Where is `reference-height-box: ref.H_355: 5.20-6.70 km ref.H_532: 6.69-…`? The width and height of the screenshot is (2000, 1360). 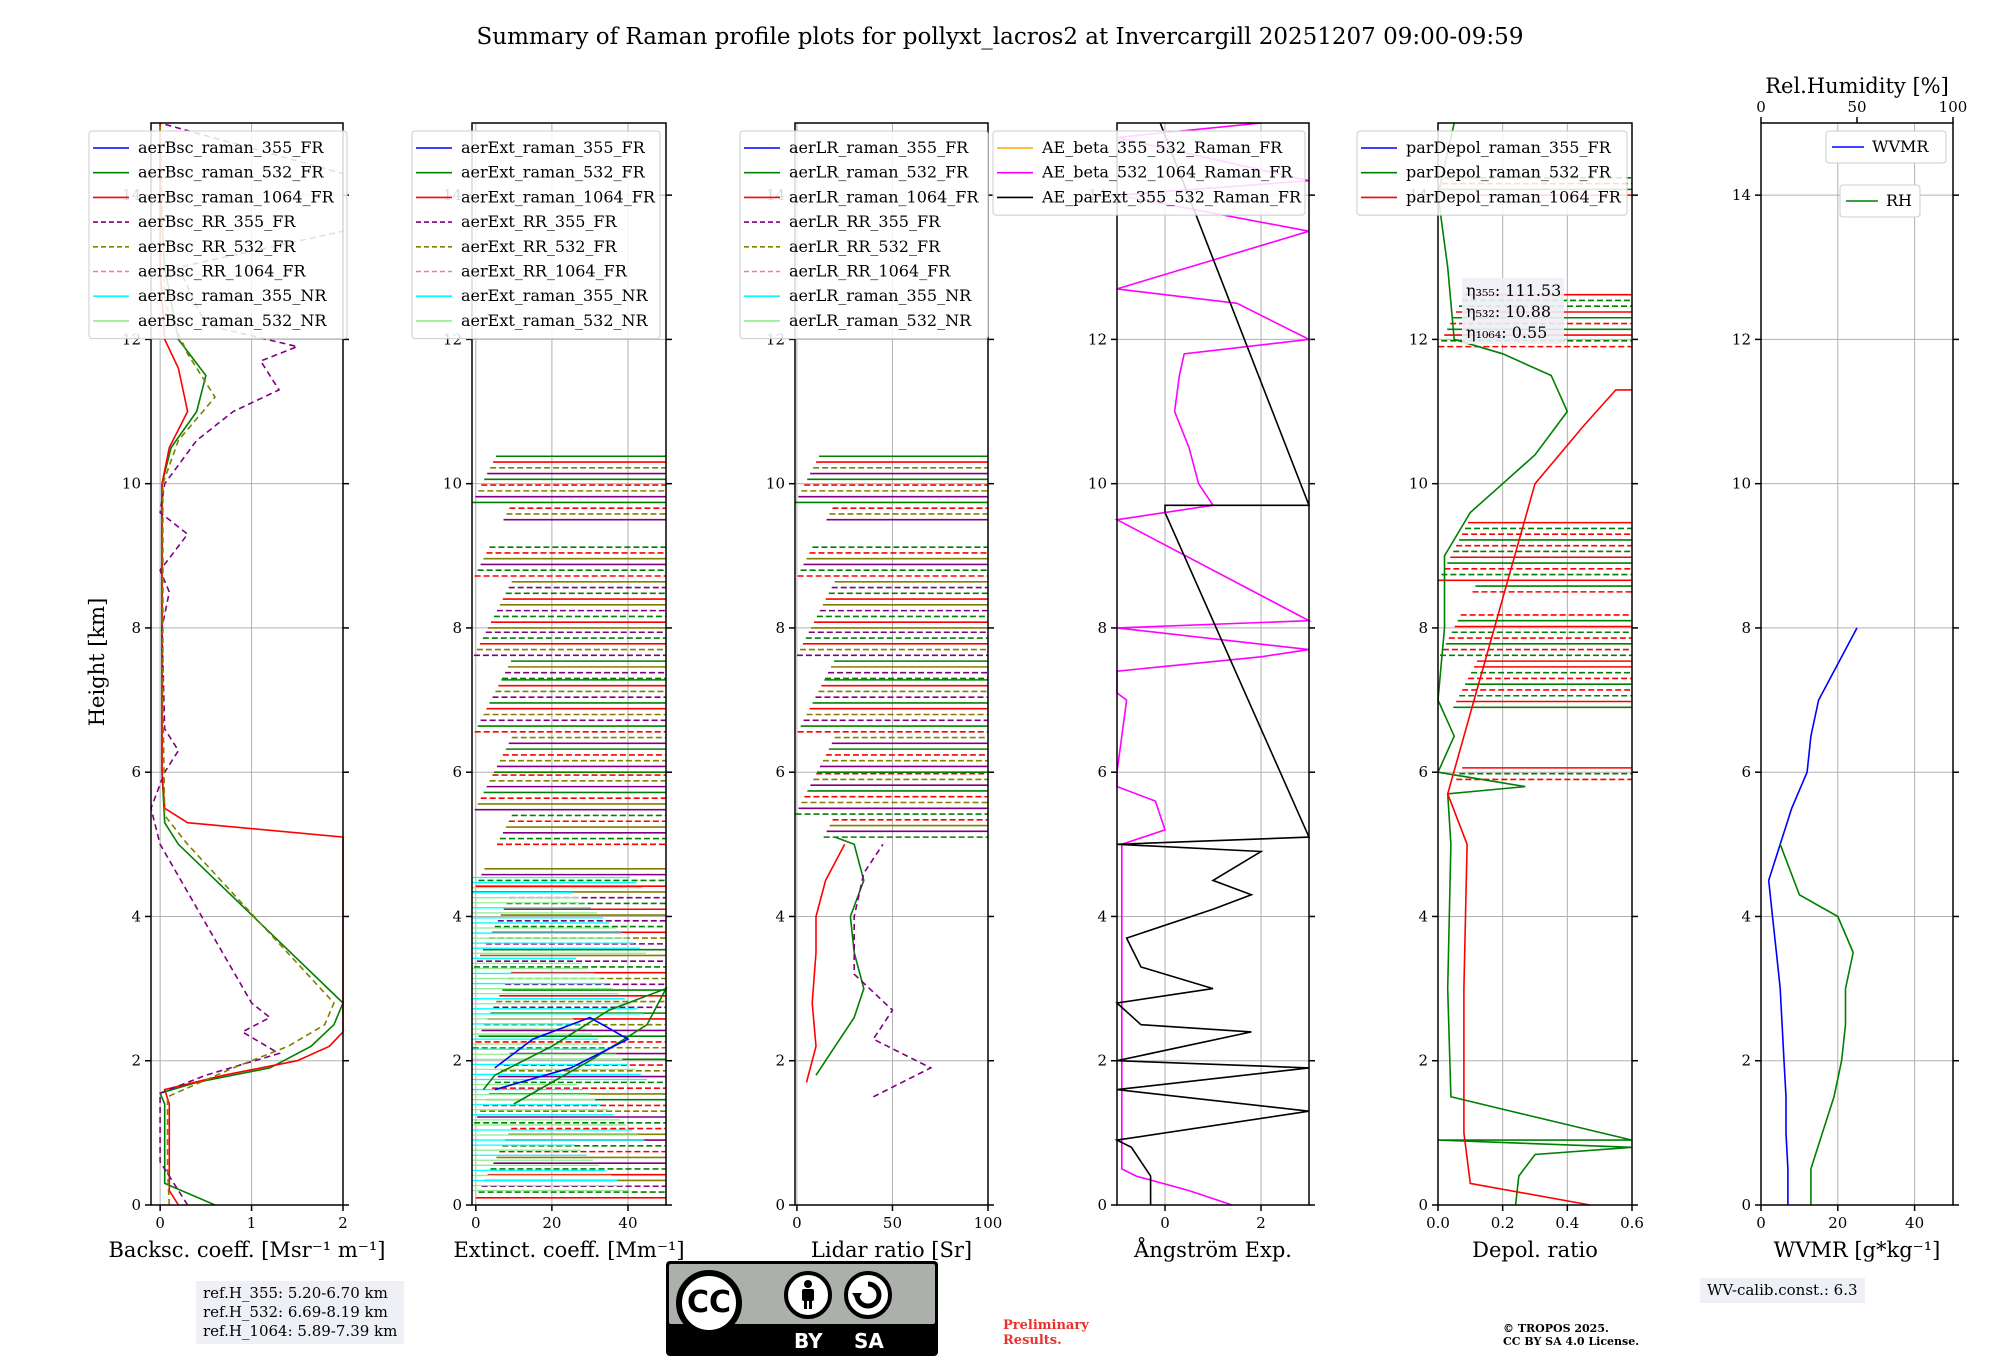 reference-height-box: ref.H_355: 5.20-6.70 km ref.H_532: 6.69-… is located at coordinates (300, 1312).